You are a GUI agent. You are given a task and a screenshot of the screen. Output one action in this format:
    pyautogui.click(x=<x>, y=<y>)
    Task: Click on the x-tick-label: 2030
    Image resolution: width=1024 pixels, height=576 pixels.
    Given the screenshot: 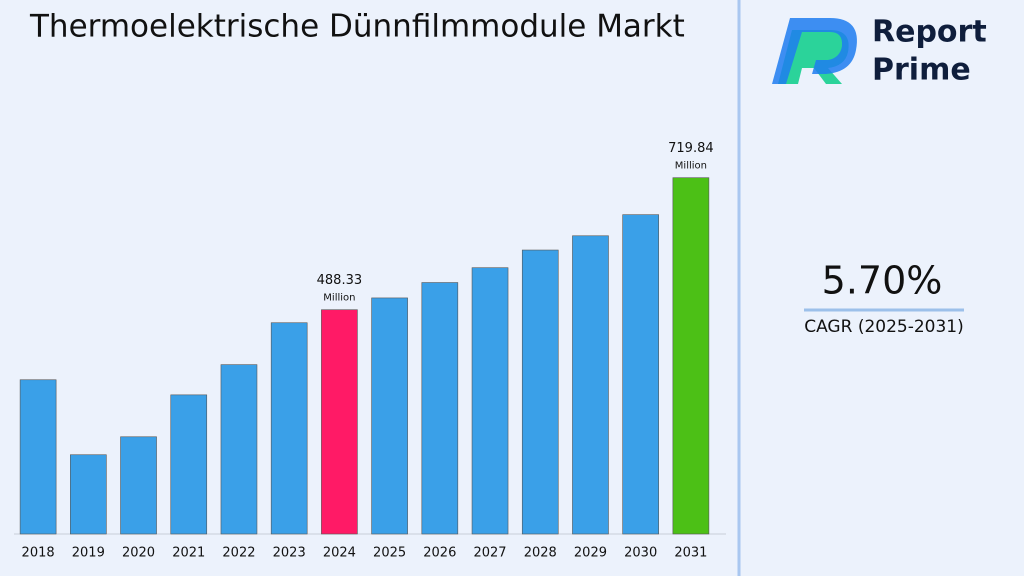 What is the action you would take?
    pyautogui.click(x=640, y=553)
    